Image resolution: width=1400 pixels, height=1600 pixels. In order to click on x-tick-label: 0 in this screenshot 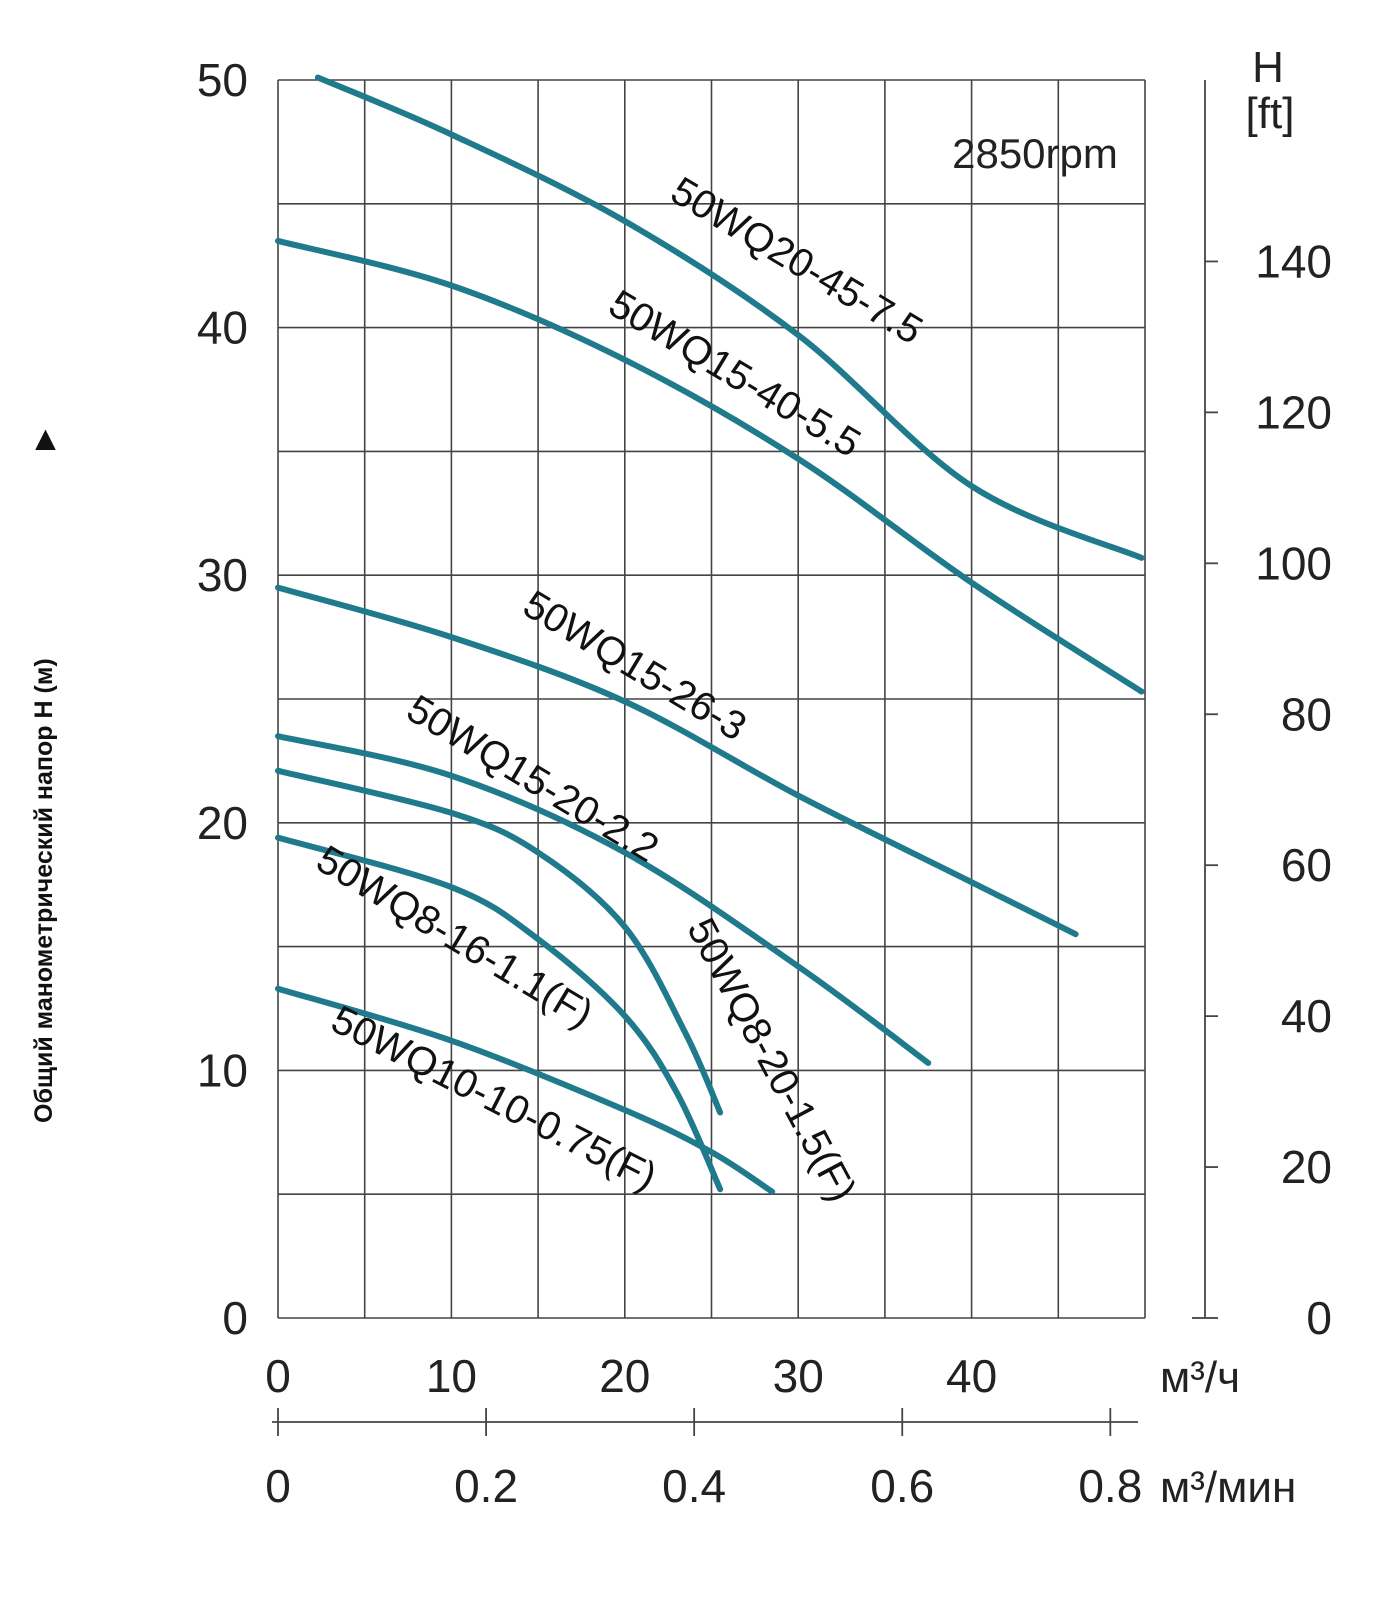, I will do `click(278, 1376)`.